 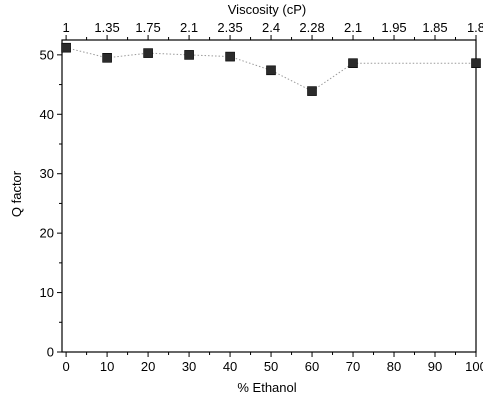 I want to click on y-tick-label: 0, so click(x=50, y=352).